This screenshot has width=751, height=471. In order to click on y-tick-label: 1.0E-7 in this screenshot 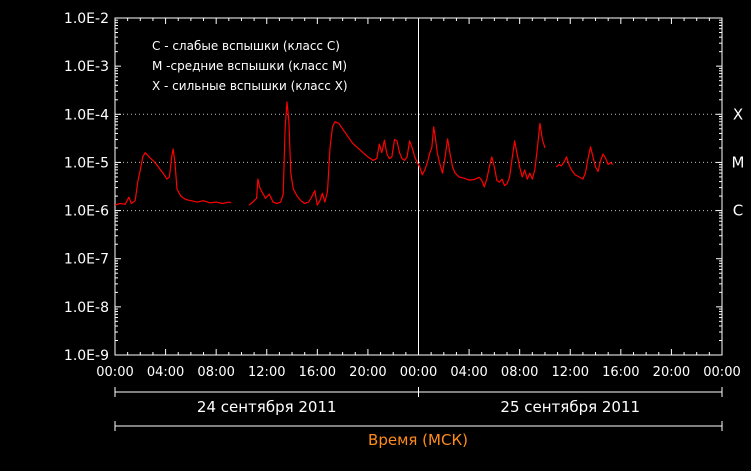, I will do `click(86, 260)`.